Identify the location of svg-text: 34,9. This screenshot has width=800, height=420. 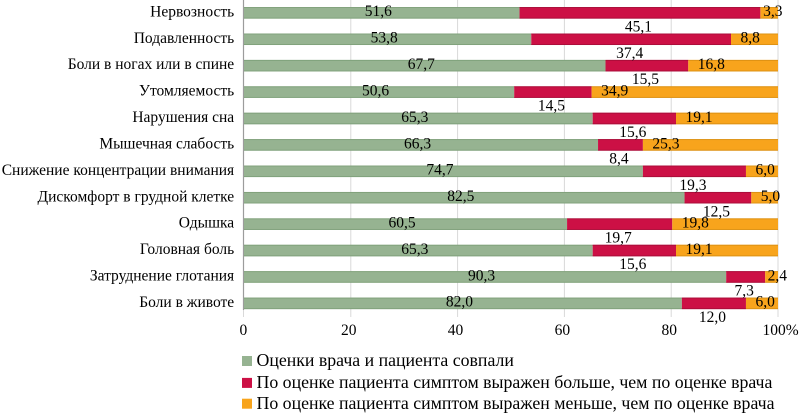
(614, 90).